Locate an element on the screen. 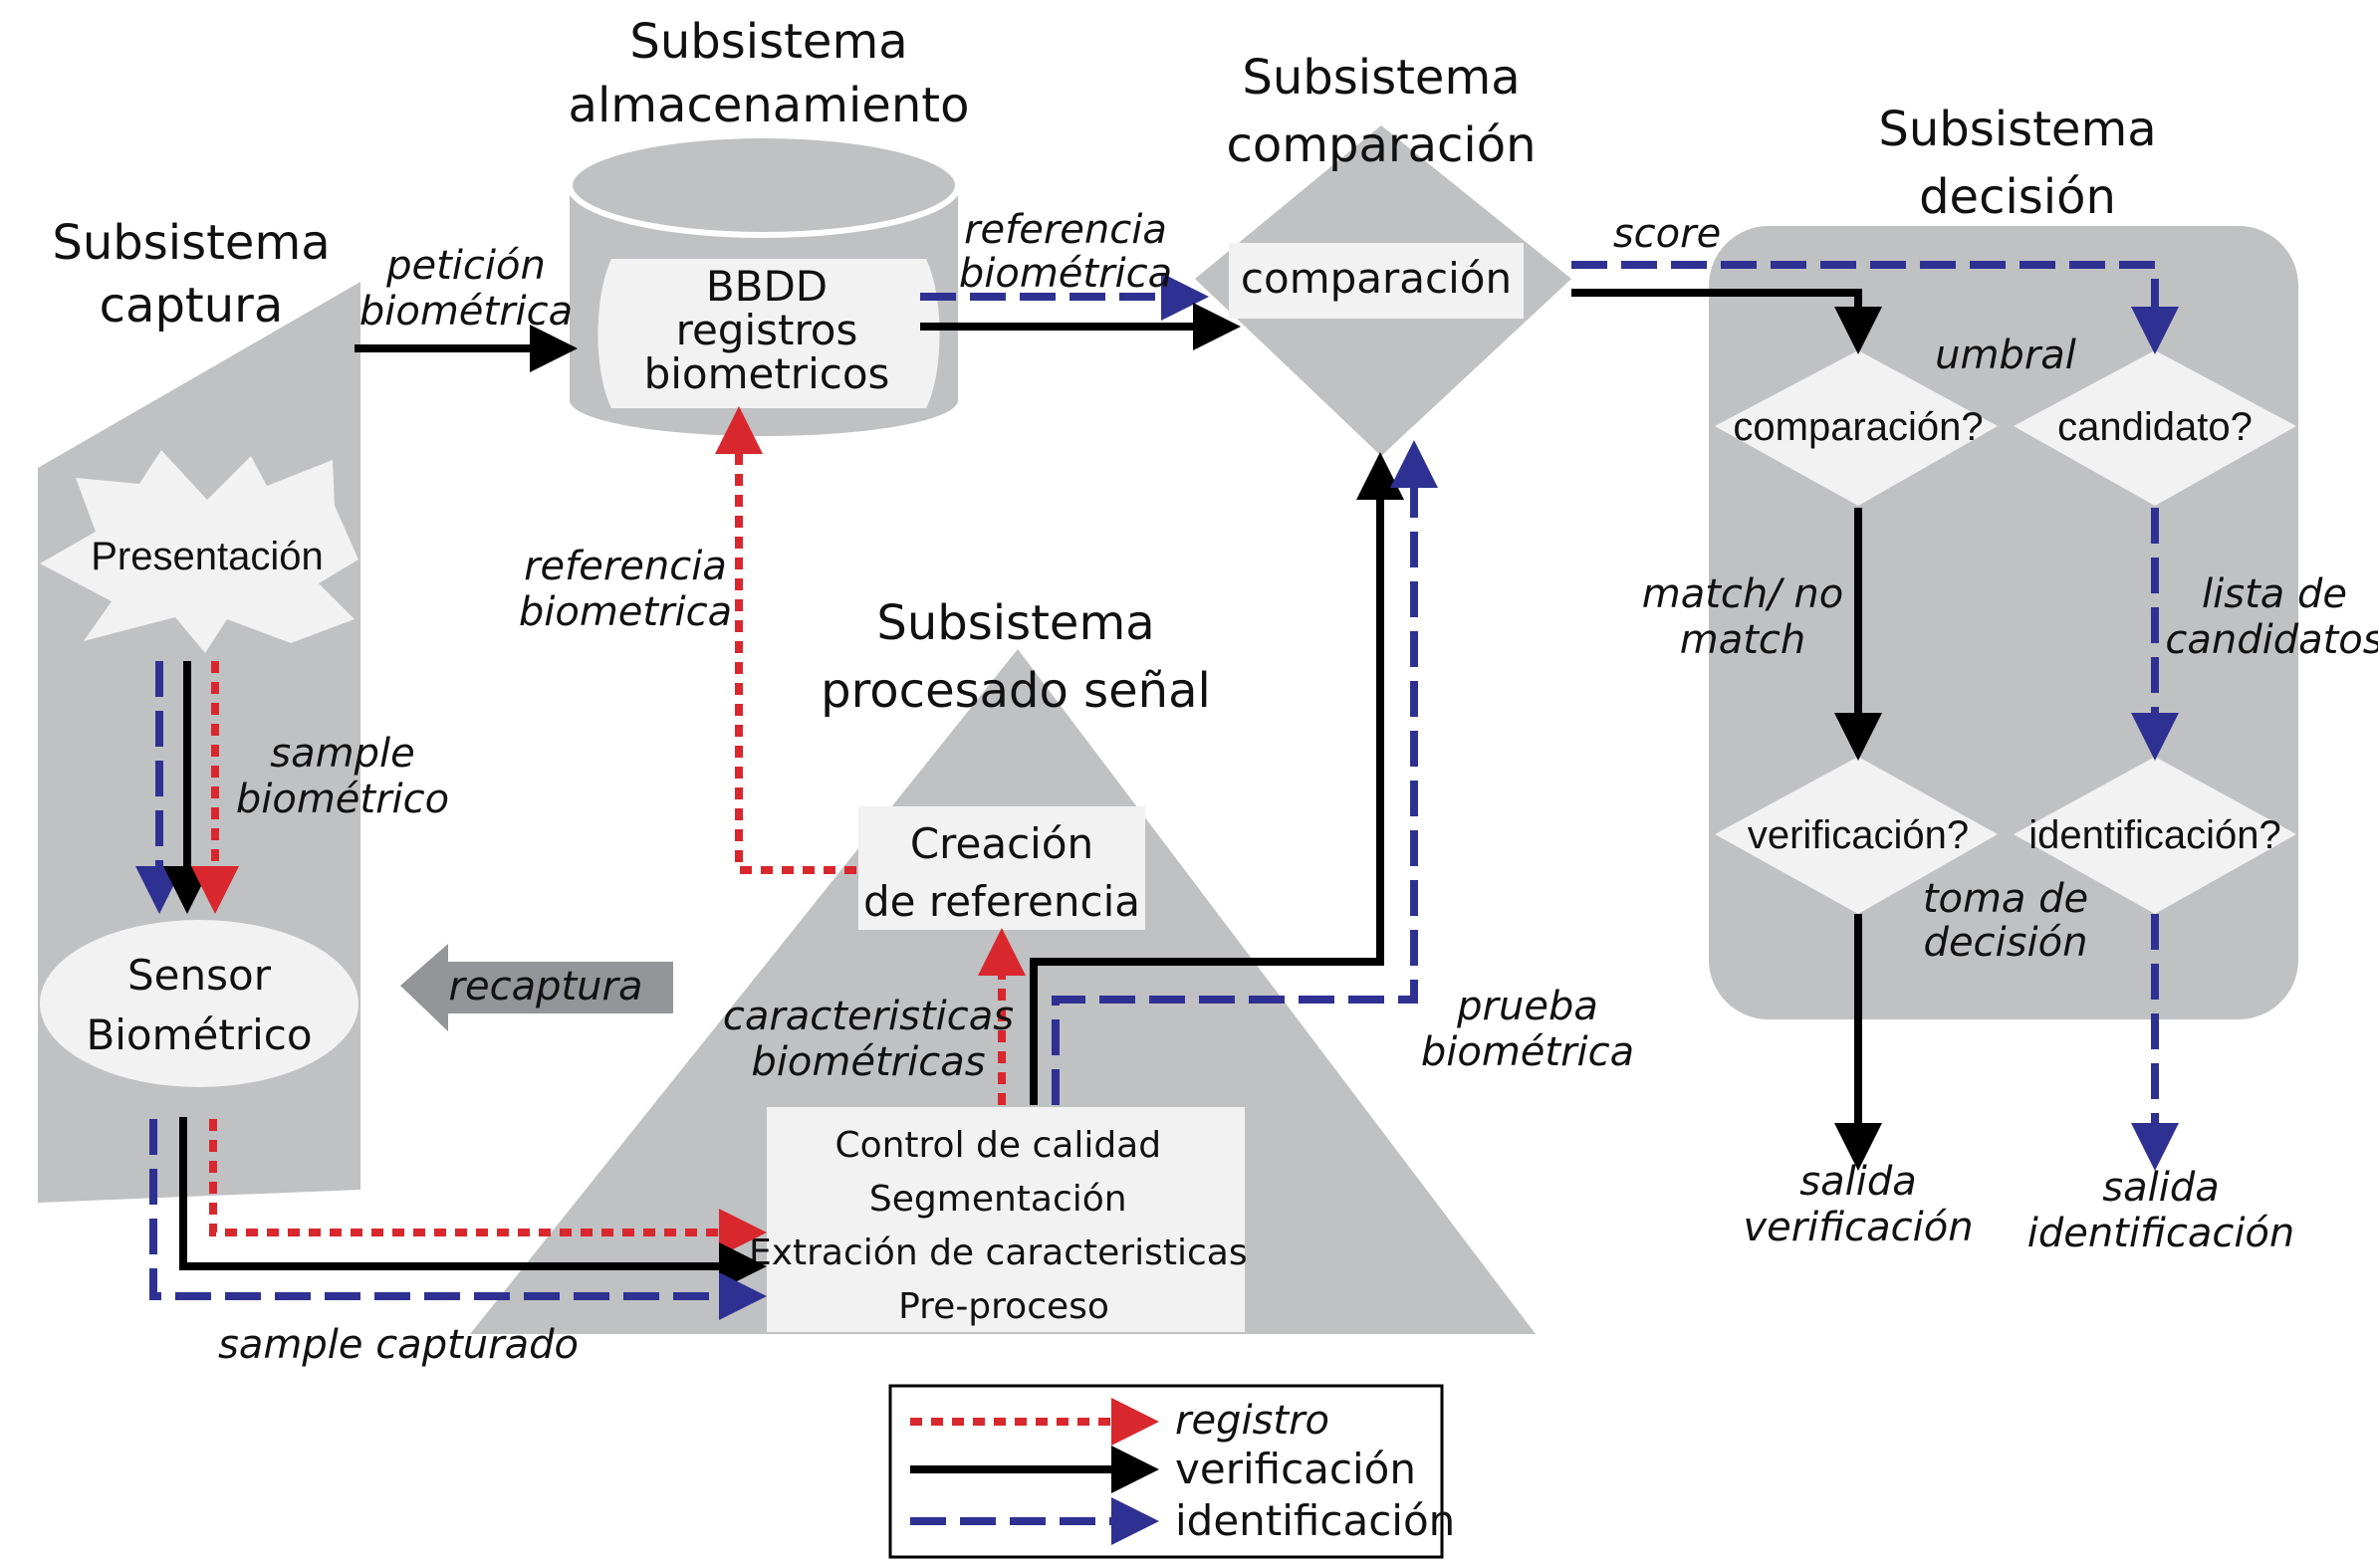  arrow-prueba-verificacion is located at coordinates (1217, 779).